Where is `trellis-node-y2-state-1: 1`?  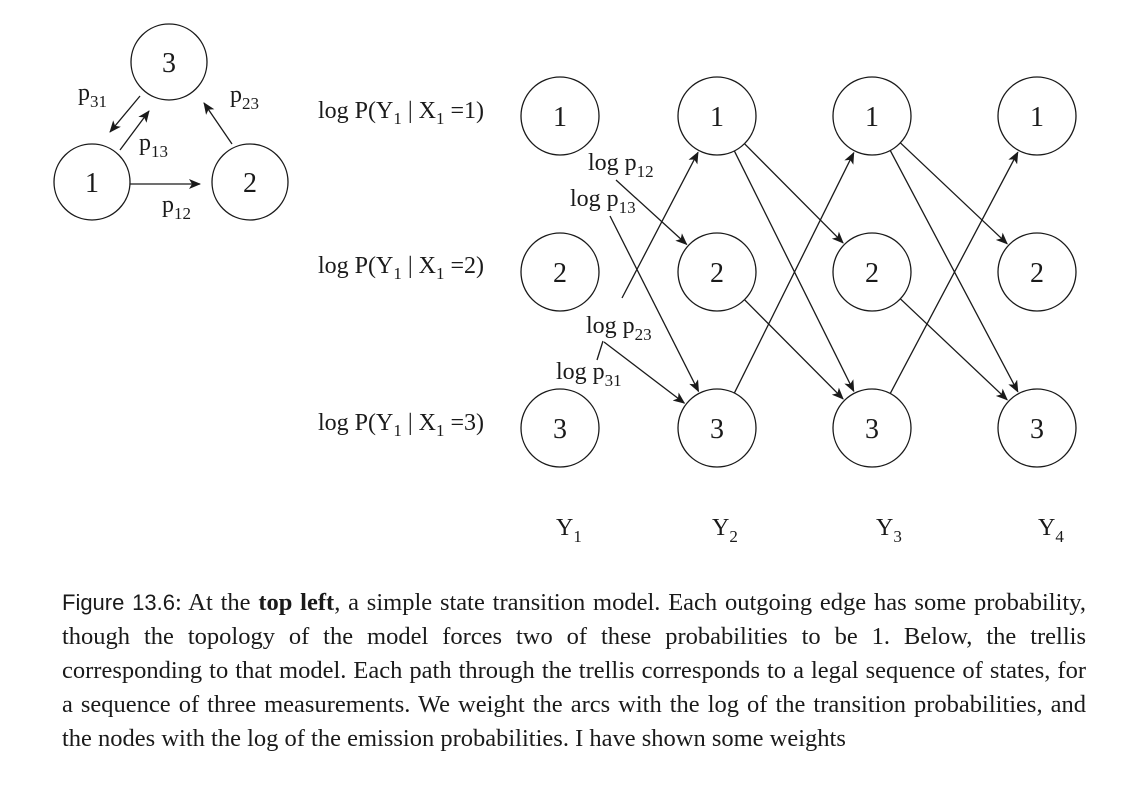 trellis-node-y2-state-1: 1 is located at coordinates (717, 116).